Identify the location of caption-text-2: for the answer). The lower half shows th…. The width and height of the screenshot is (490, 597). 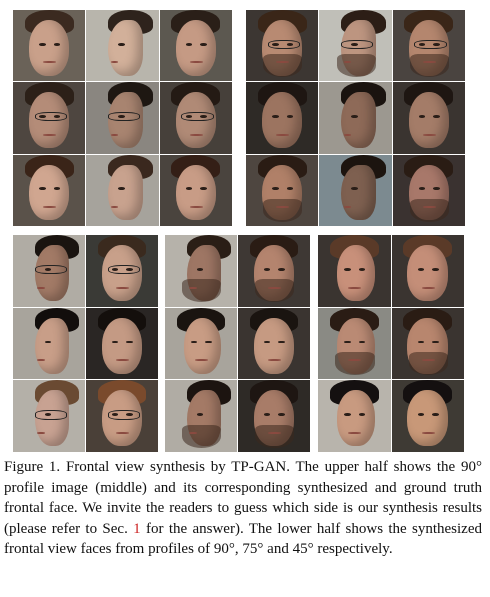
(243, 539).